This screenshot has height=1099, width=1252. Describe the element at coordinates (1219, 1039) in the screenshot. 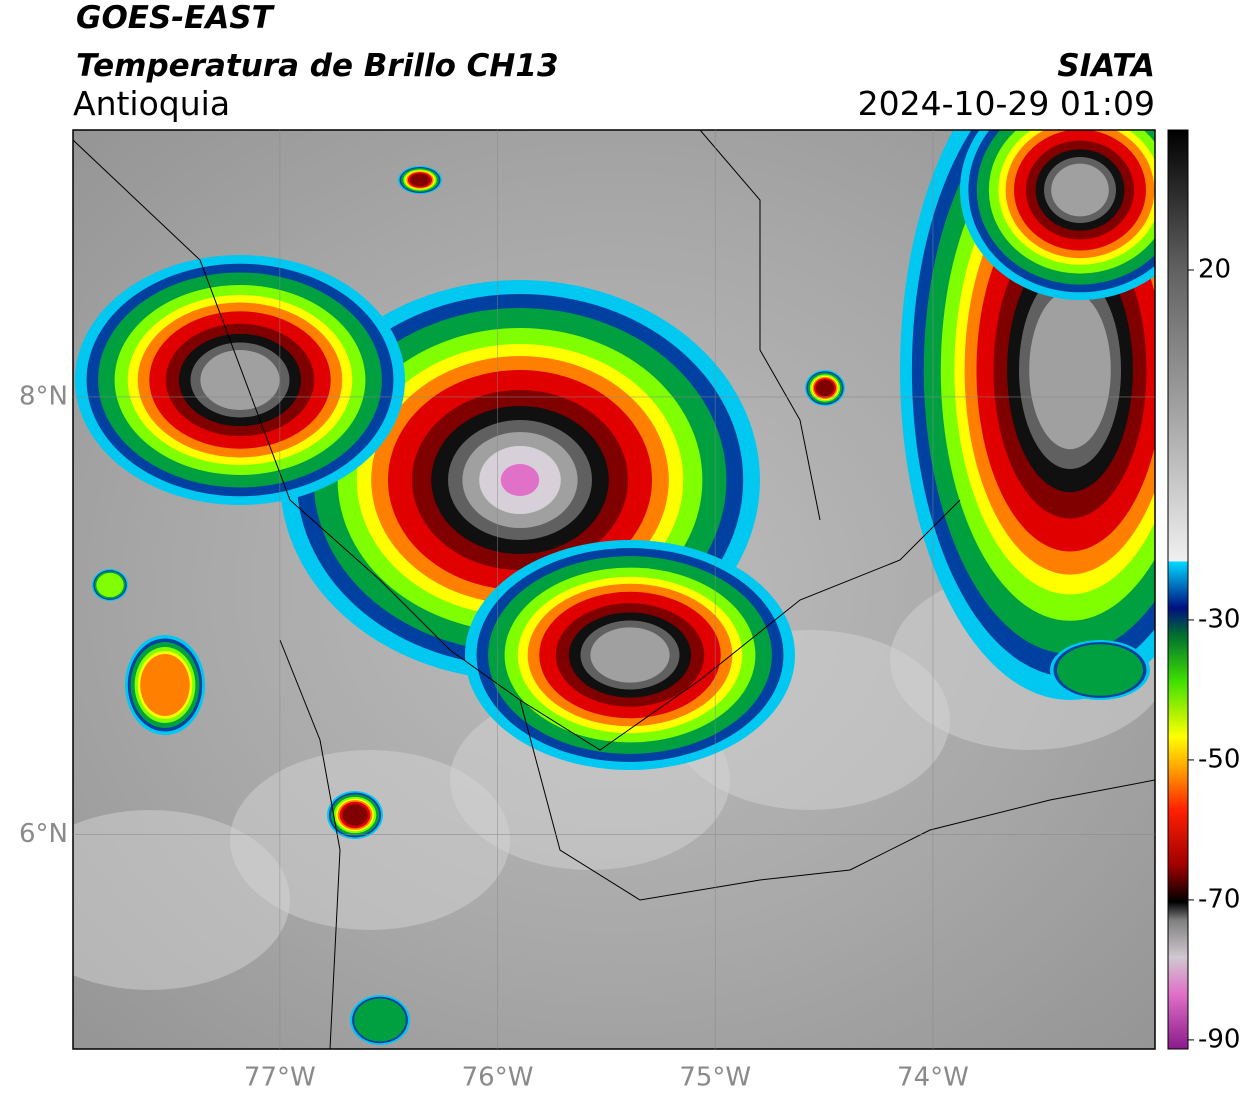

I see `colorbar-tick-label: -90` at that location.